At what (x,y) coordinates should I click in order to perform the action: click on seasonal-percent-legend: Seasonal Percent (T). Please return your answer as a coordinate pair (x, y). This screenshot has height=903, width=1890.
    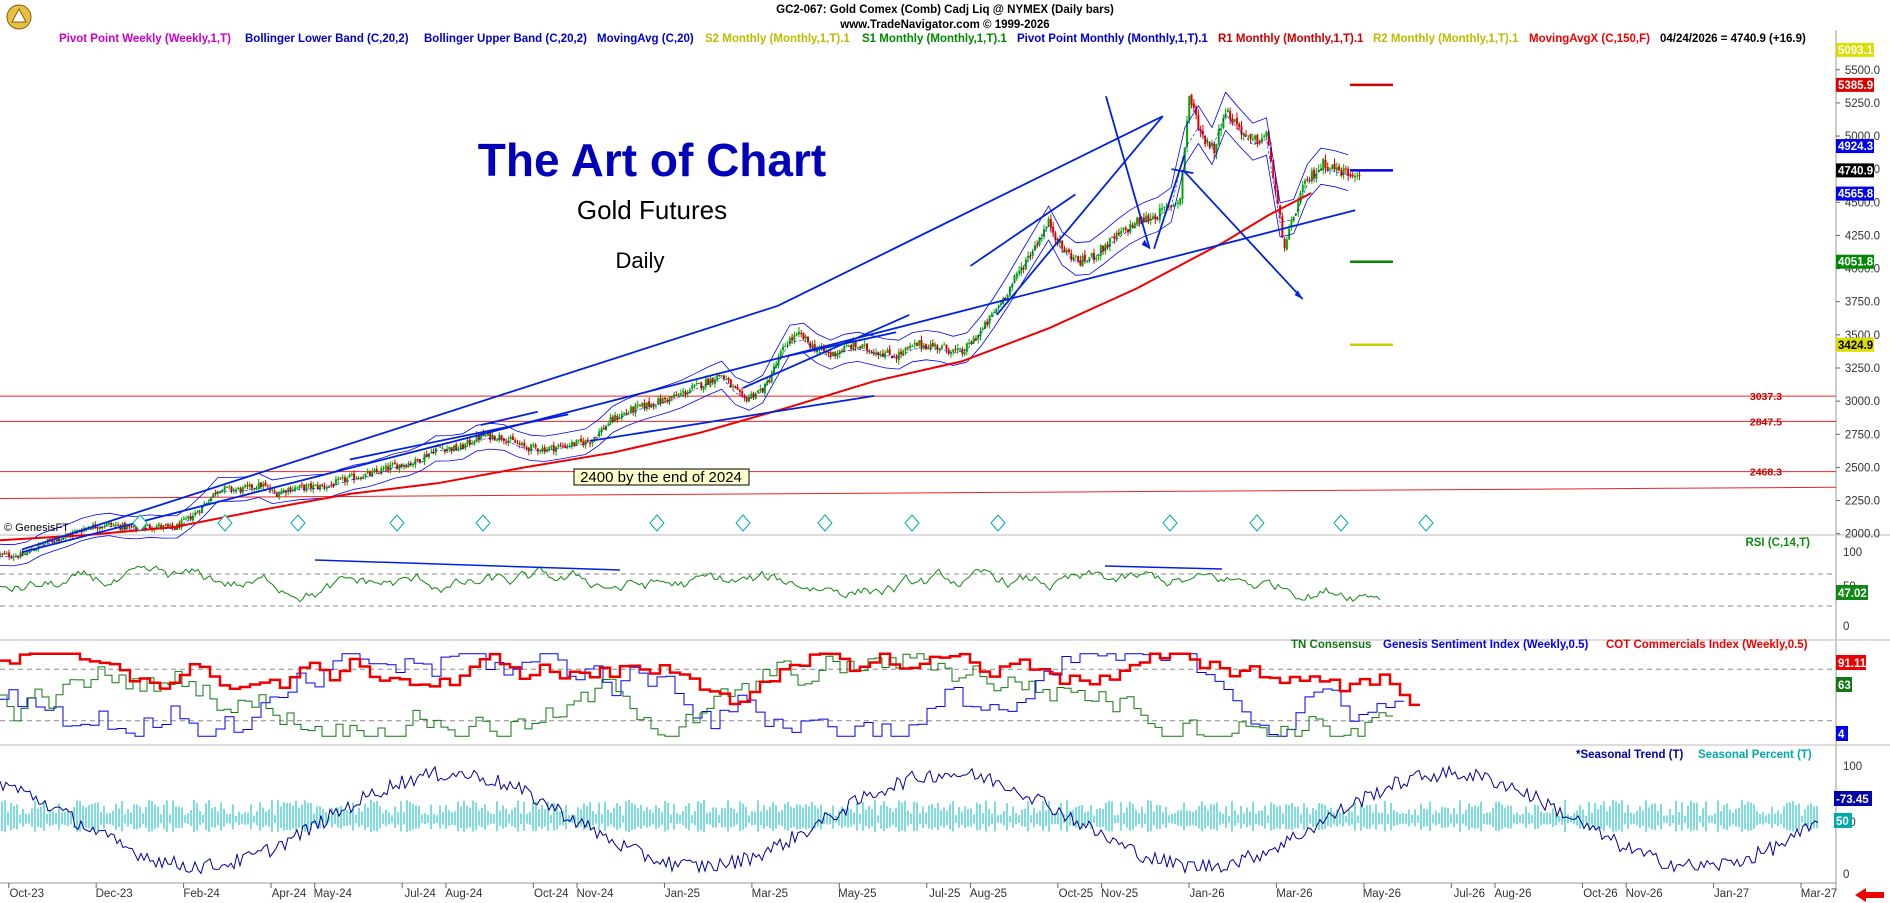
    Looking at the image, I should click on (1755, 755).